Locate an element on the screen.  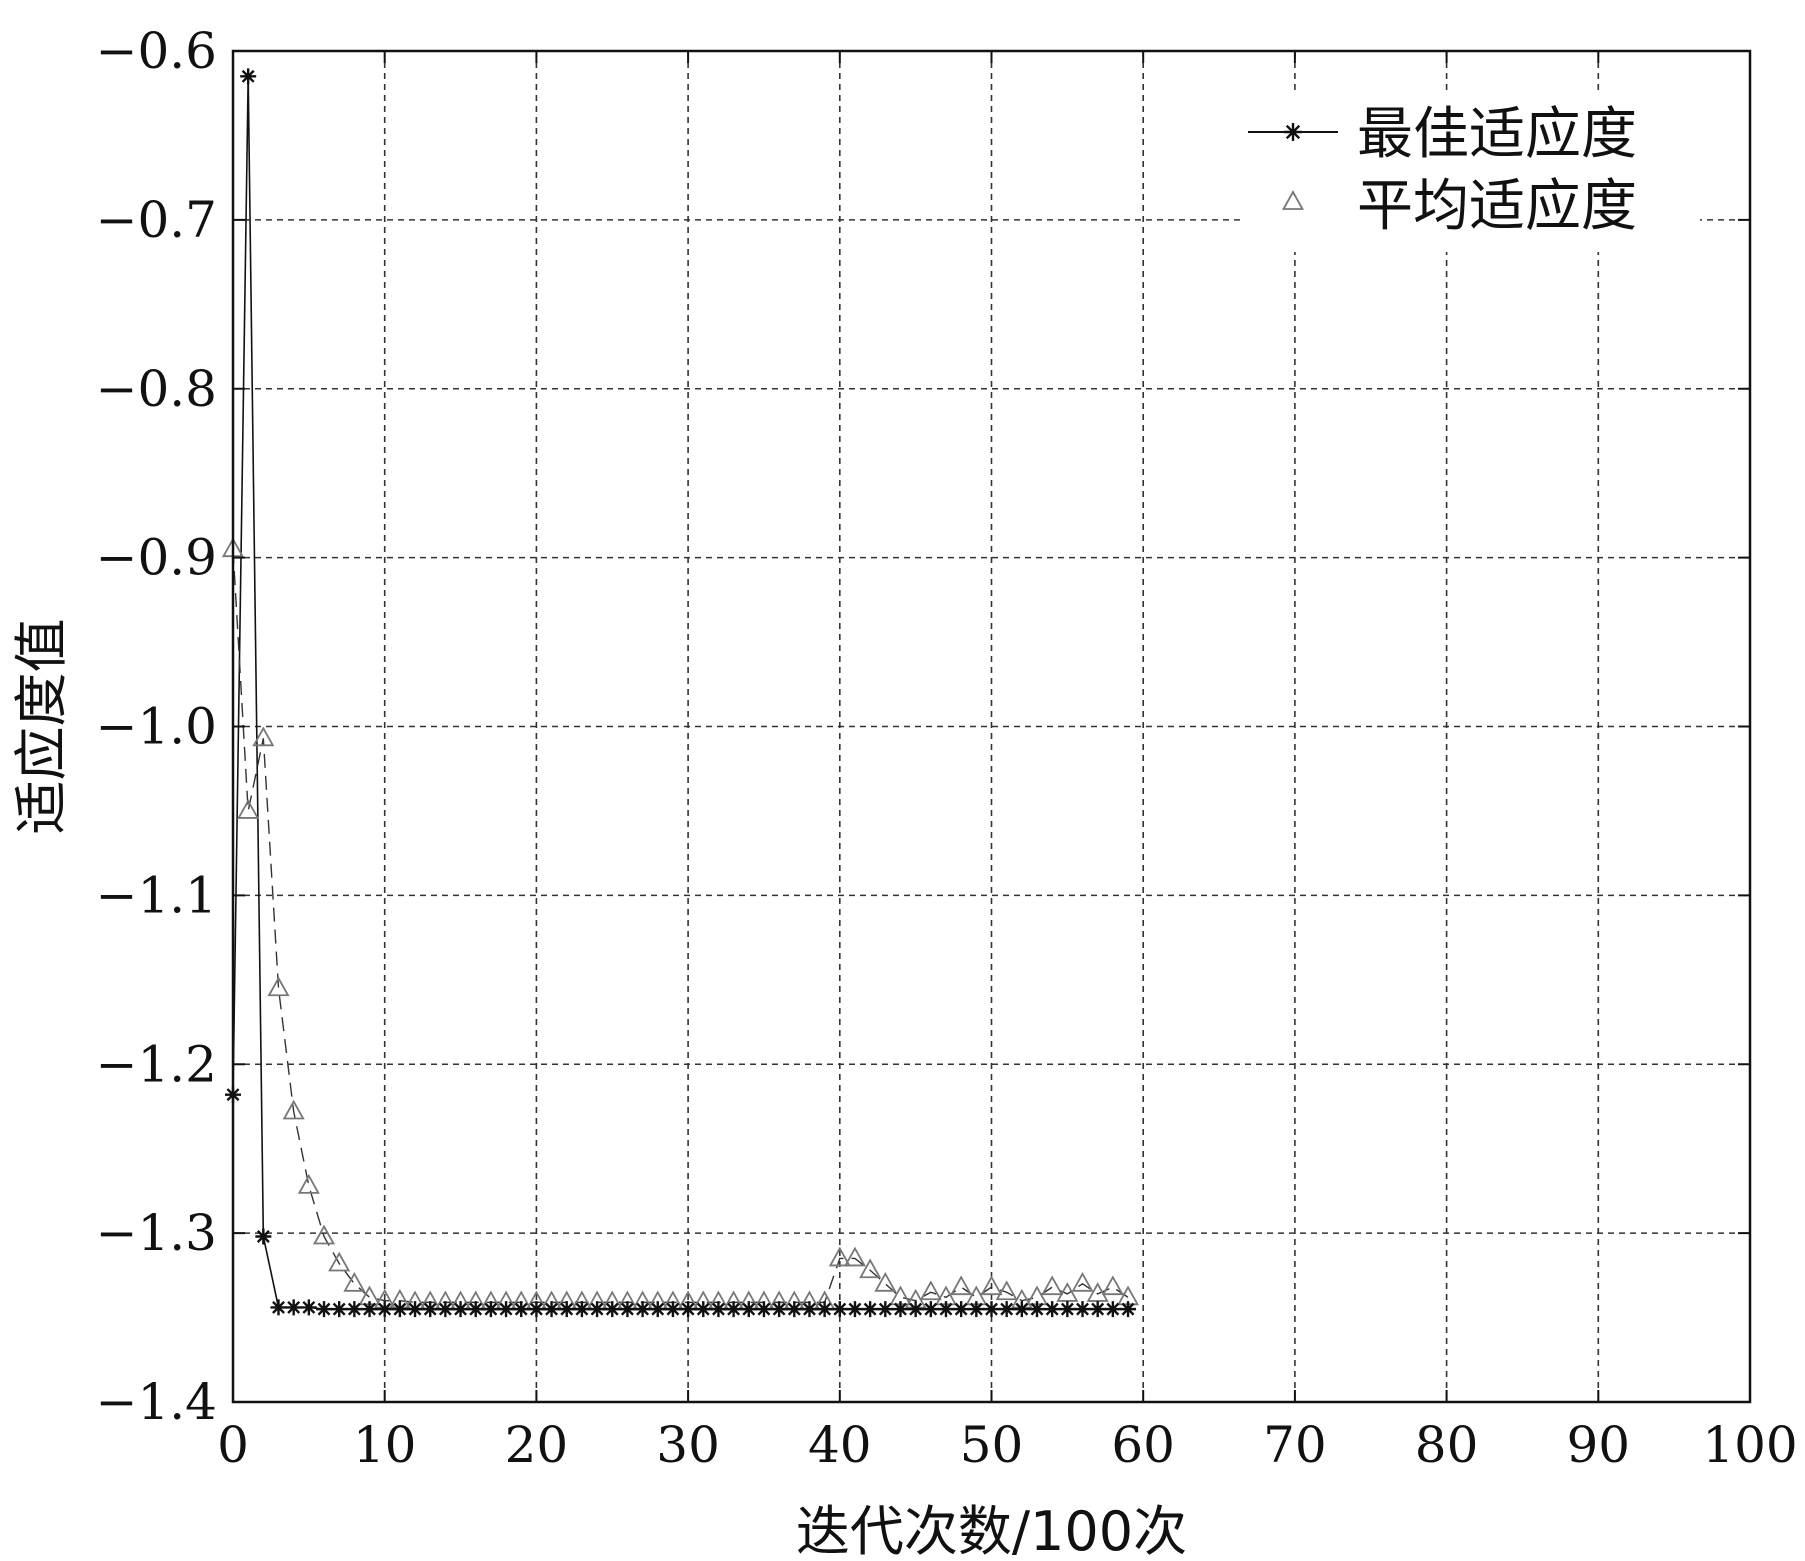
y-tick-label: −0.9 is located at coordinates (156, 558).